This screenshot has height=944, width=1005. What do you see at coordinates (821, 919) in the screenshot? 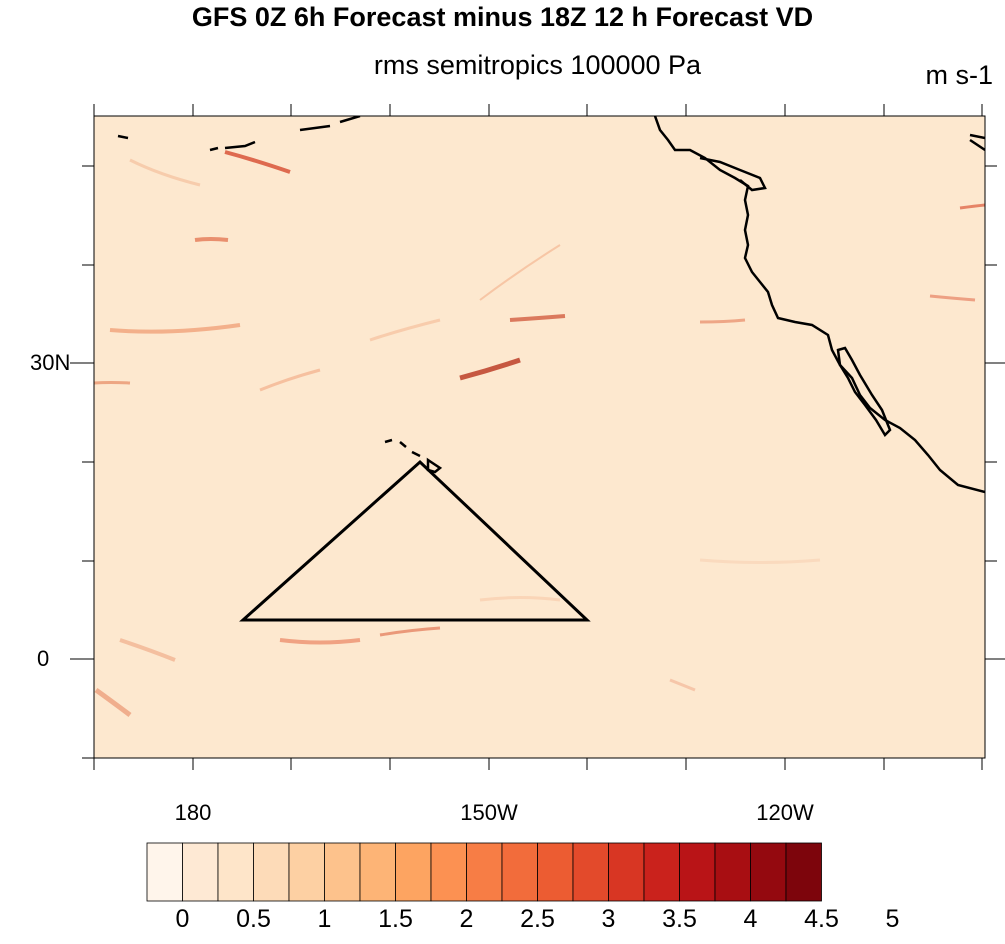
I see `colorbar-tick-label: 4.5` at bounding box center [821, 919].